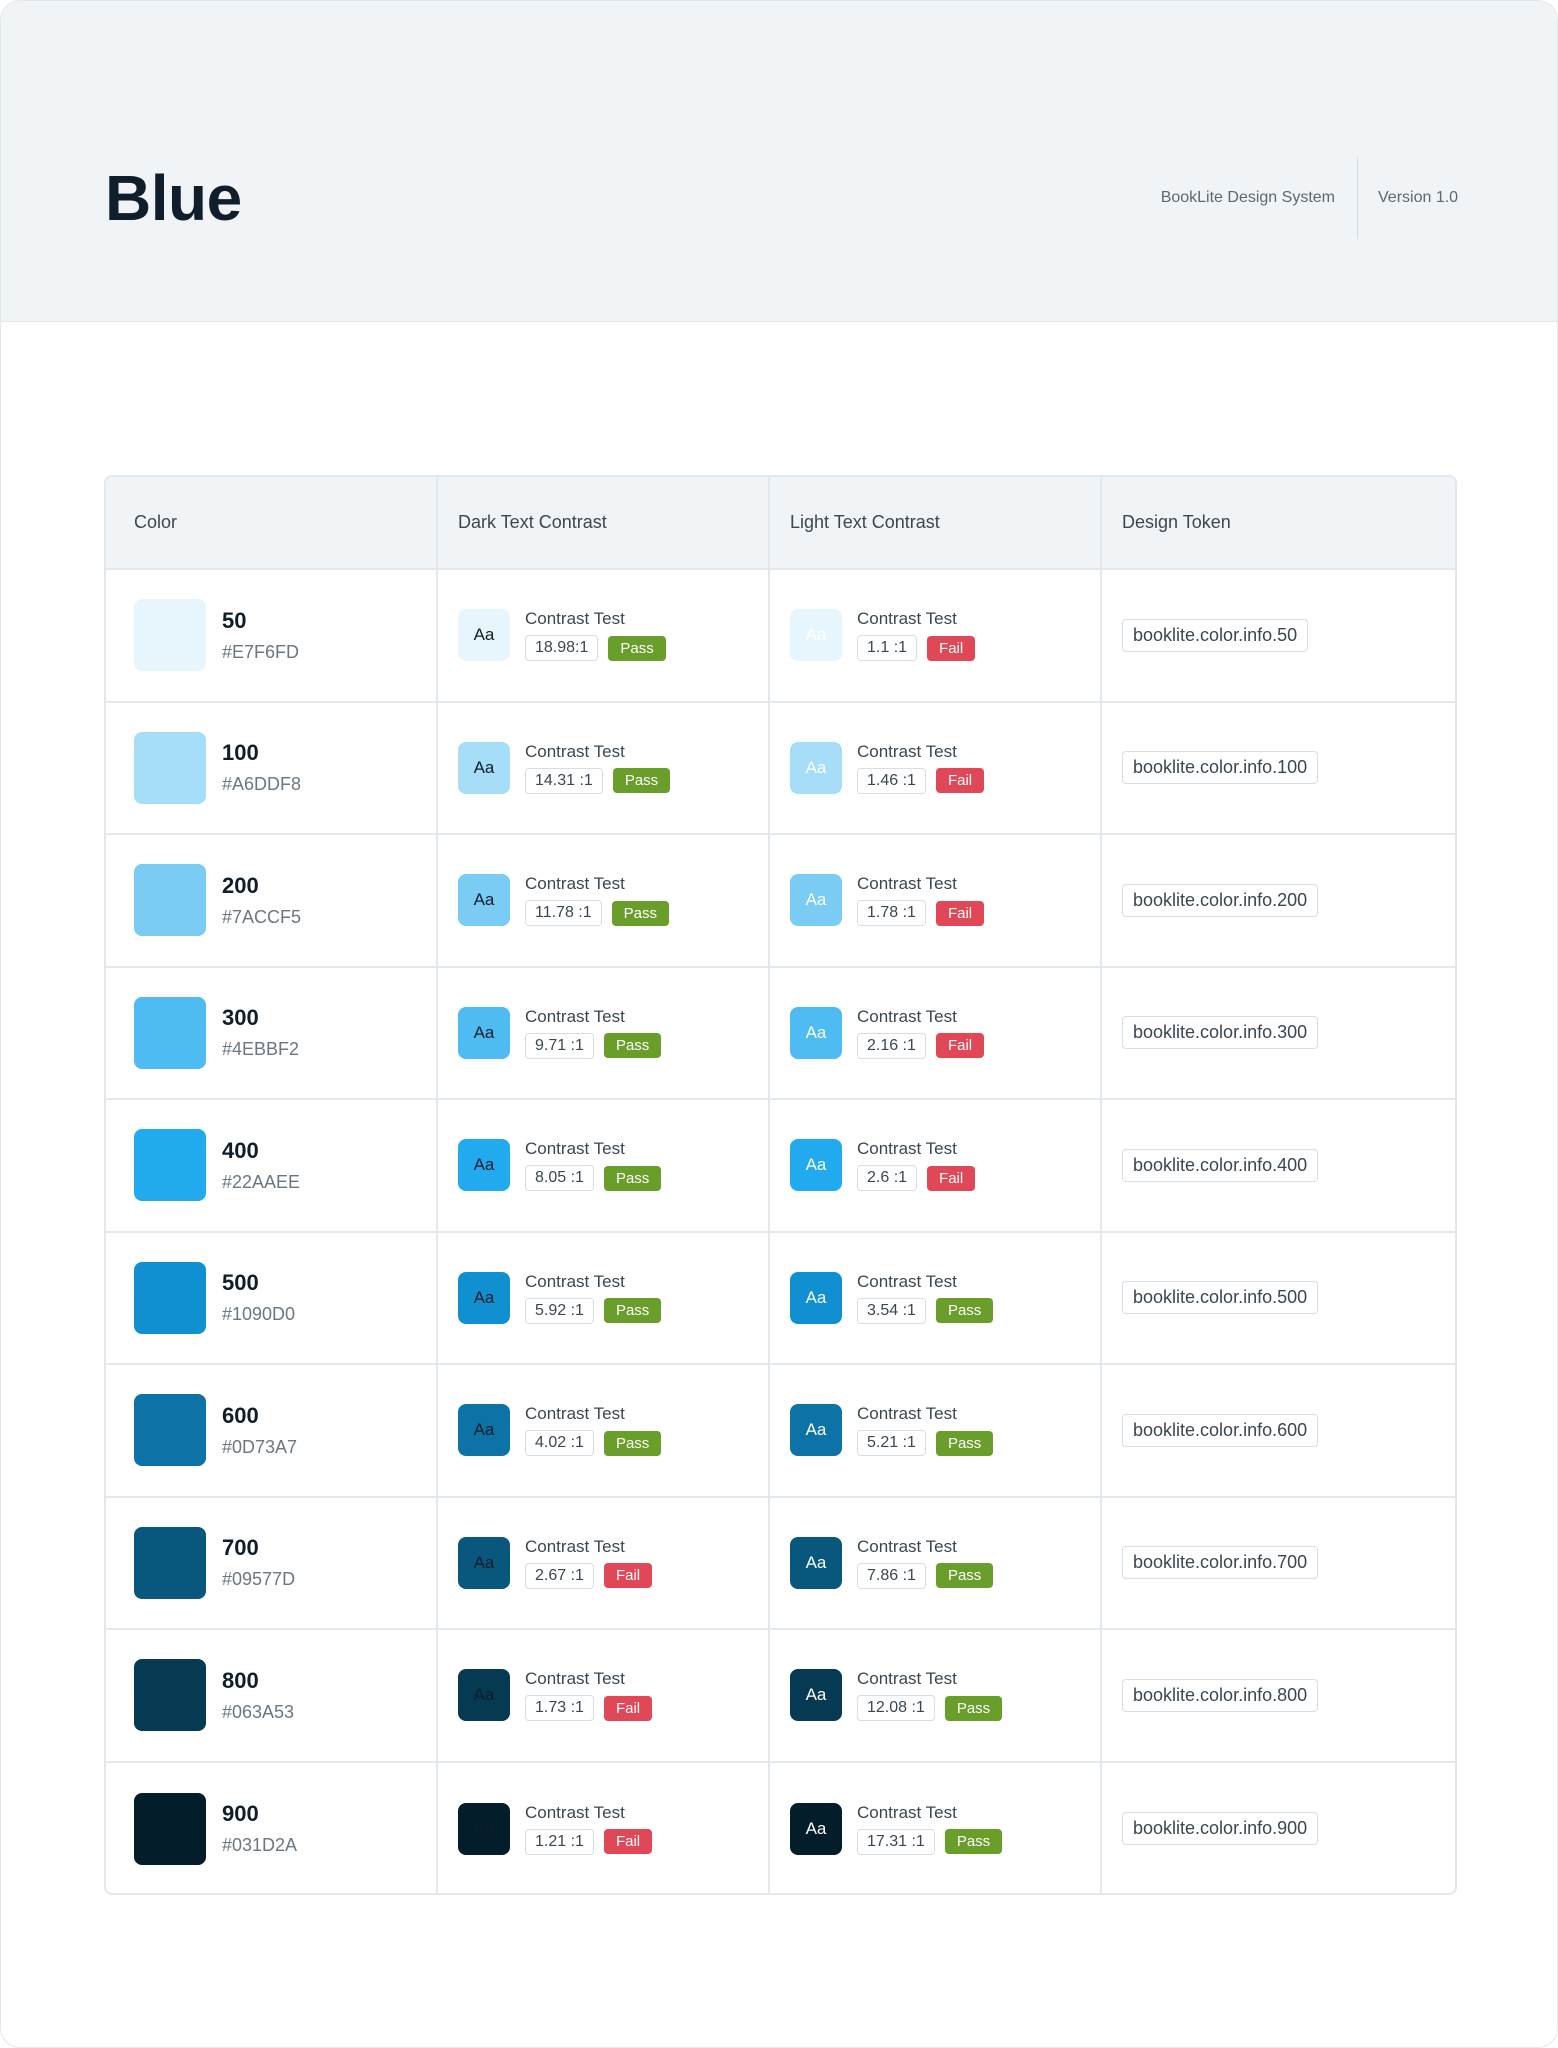 This screenshot has width=1558, height=2048. What do you see at coordinates (262, 916) in the screenshot?
I see `shade-hex: #7ACCF5` at bounding box center [262, 916].